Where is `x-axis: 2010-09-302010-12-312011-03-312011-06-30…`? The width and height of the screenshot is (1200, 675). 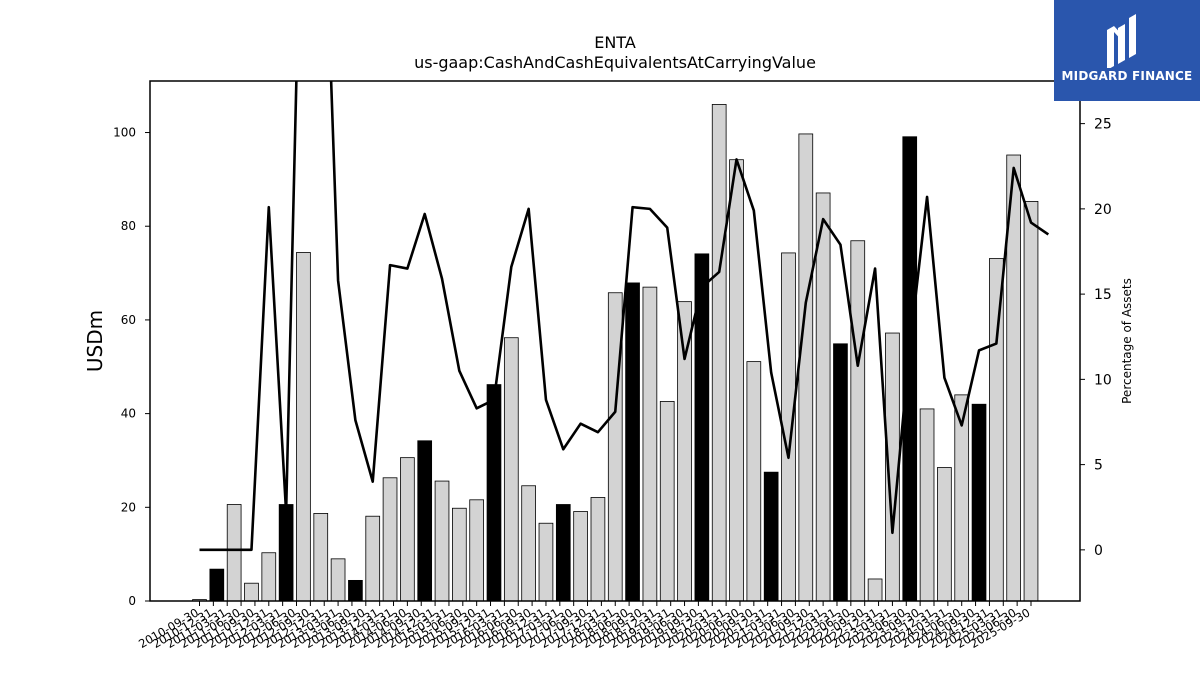
x-axis: 2010-09-302010-12-312011-03-312011-06-30… is located at coordinates (584, 626).